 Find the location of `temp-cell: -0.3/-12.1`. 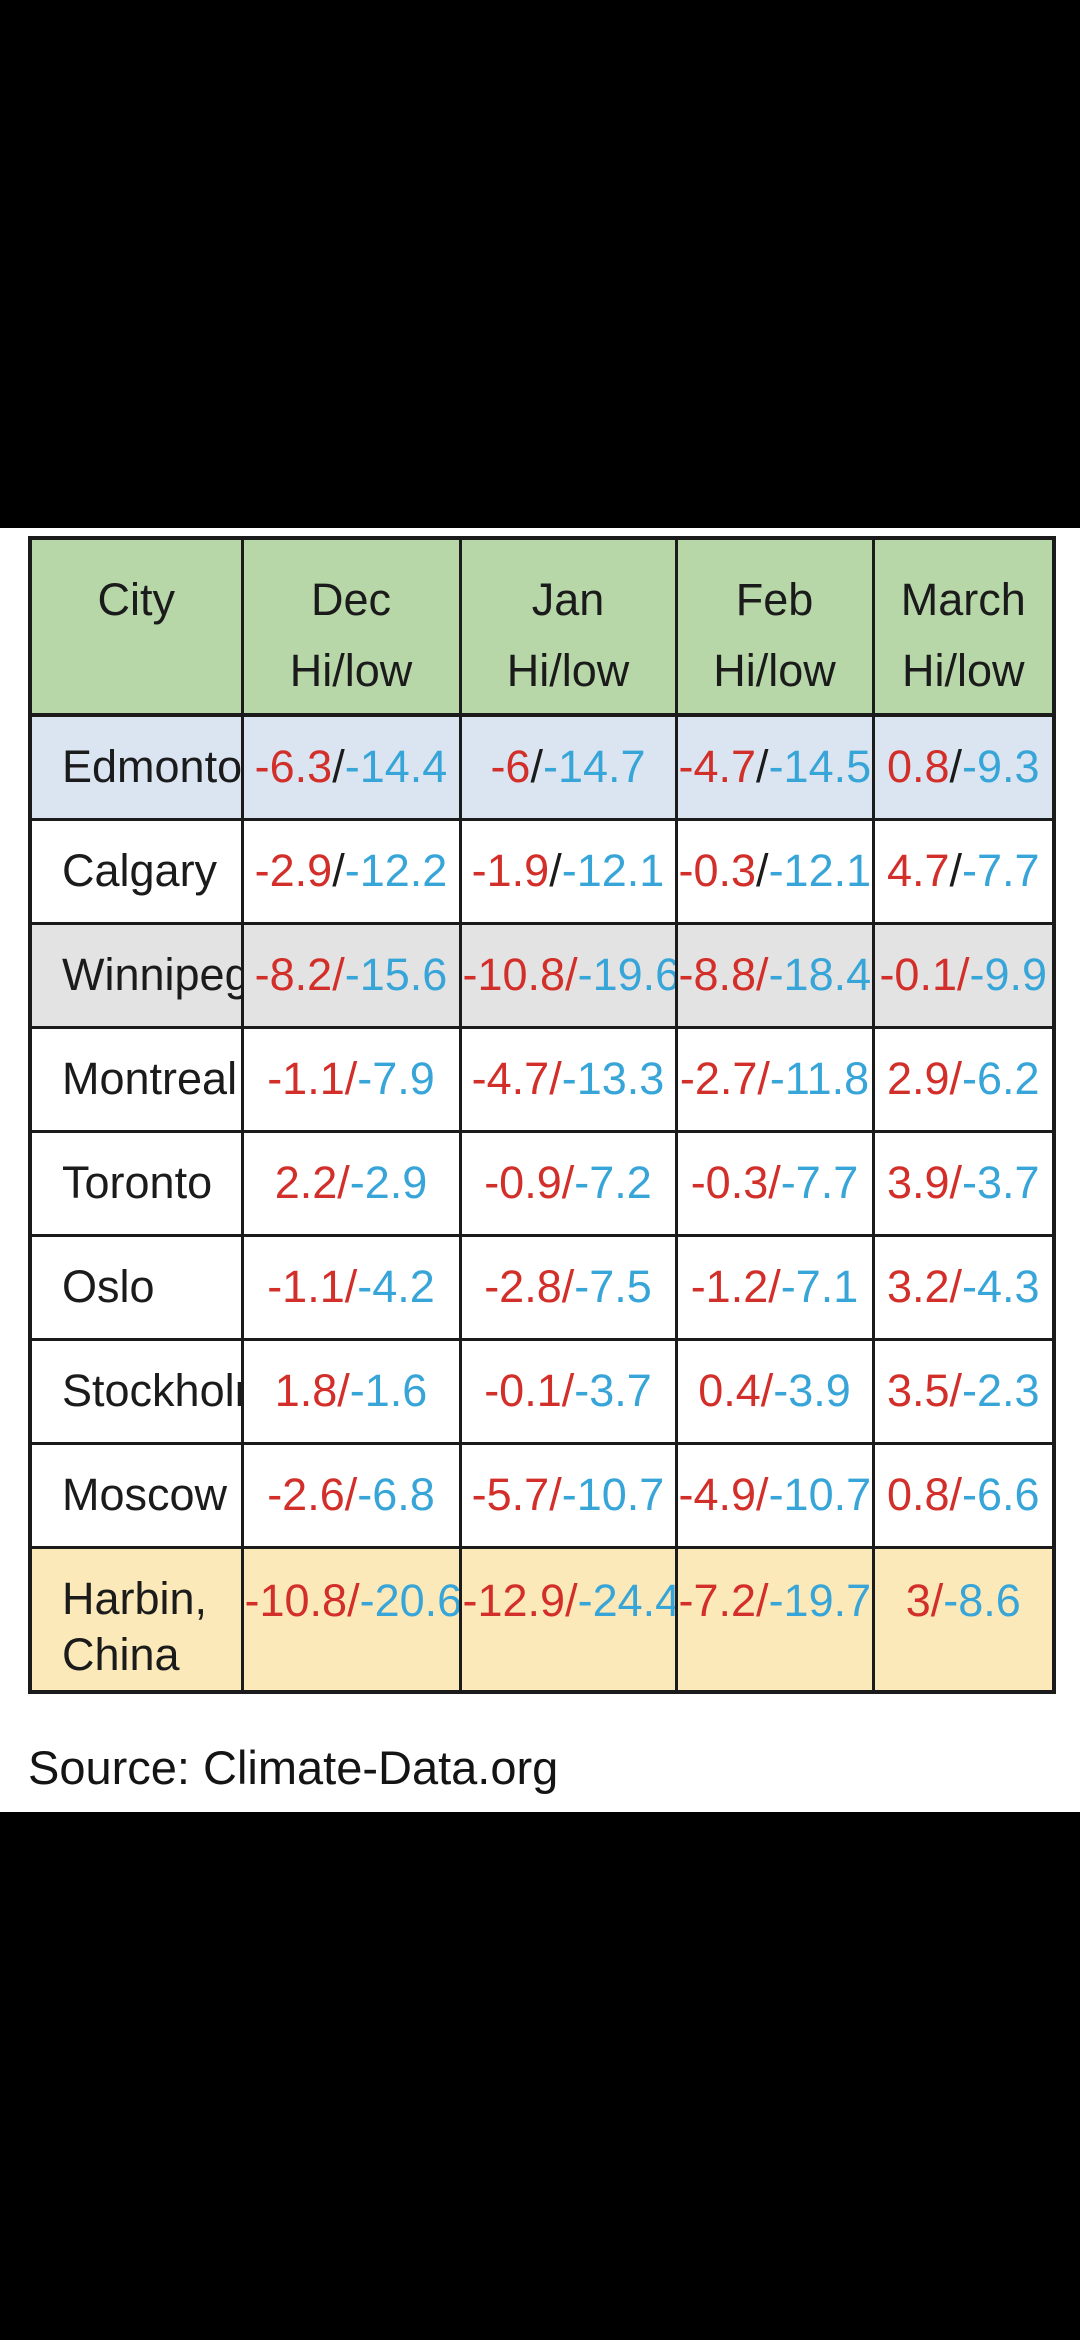

temp-cell: -0.3/-12.1 is located at coordinates (774, 871).